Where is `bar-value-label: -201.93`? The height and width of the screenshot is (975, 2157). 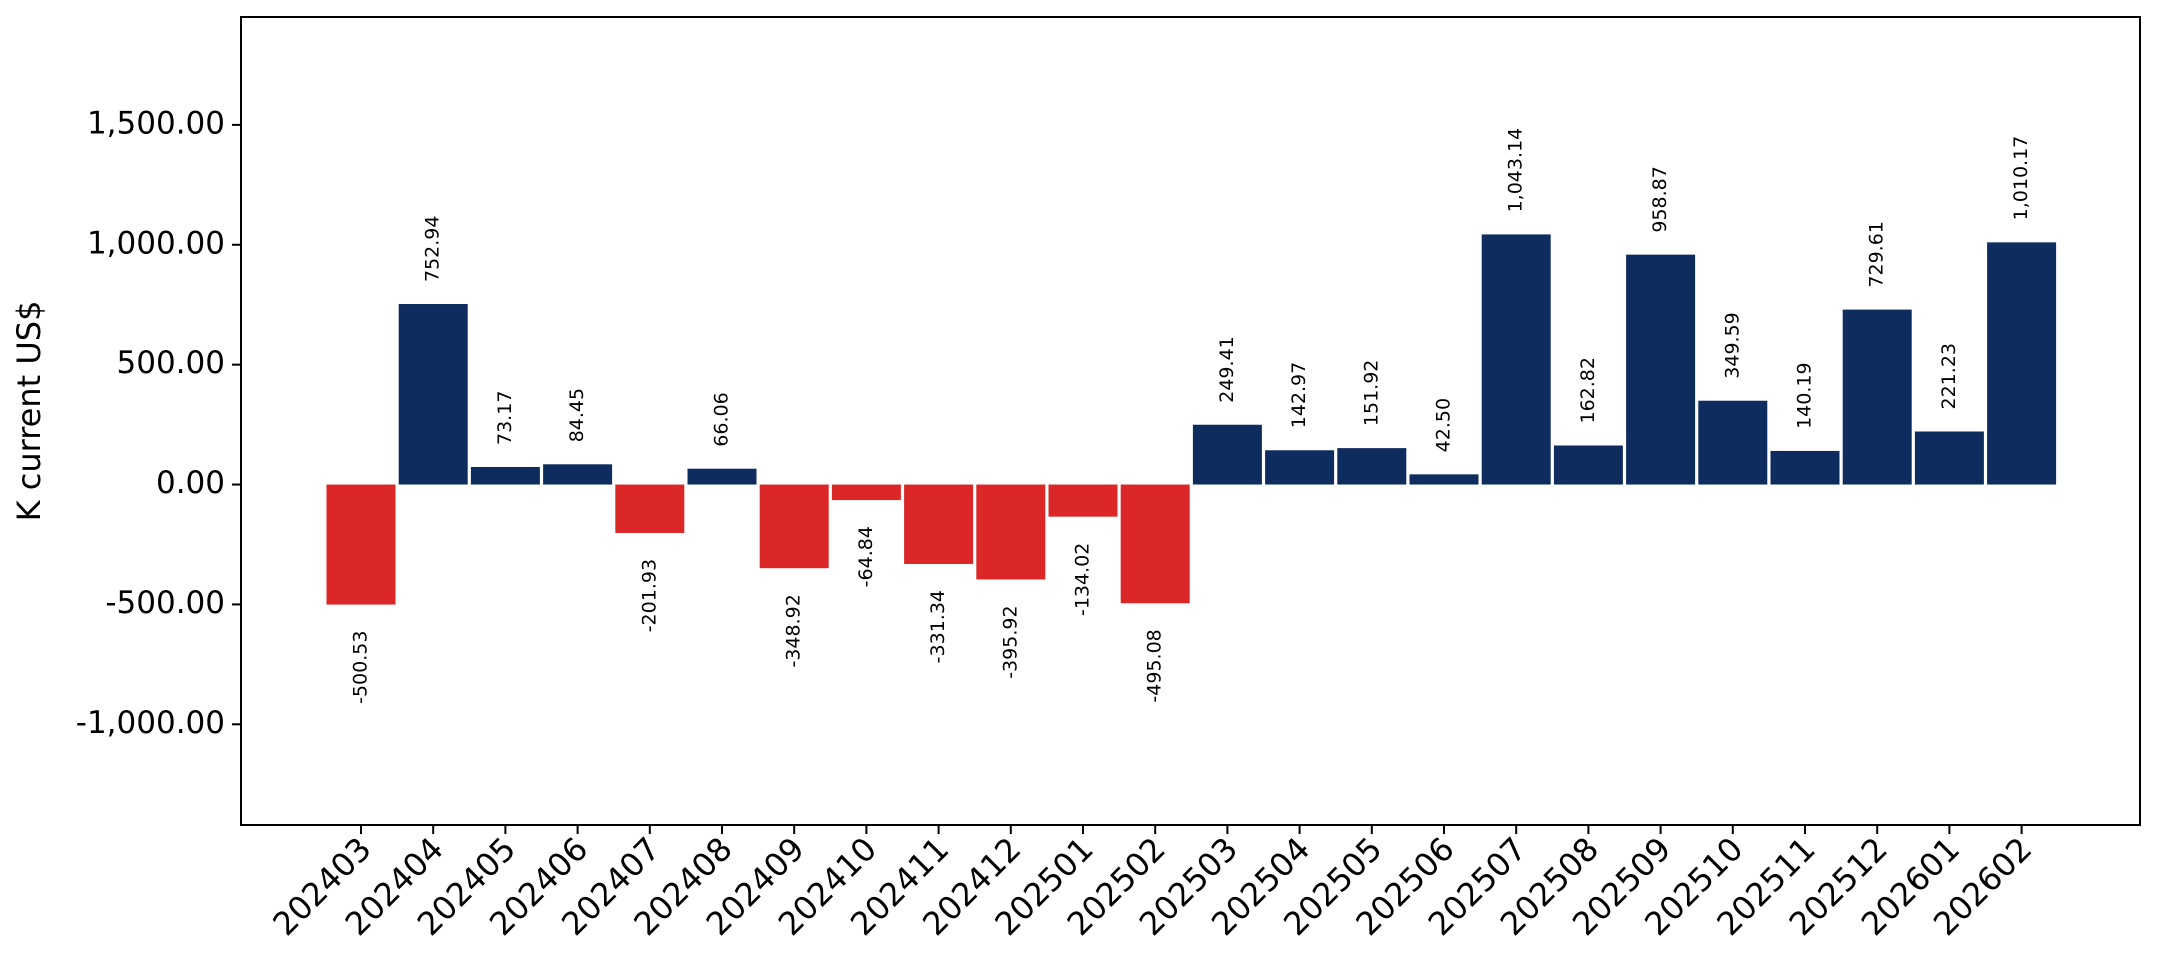
bar-value-label: -201.93 is located at coordinates (649, 595).